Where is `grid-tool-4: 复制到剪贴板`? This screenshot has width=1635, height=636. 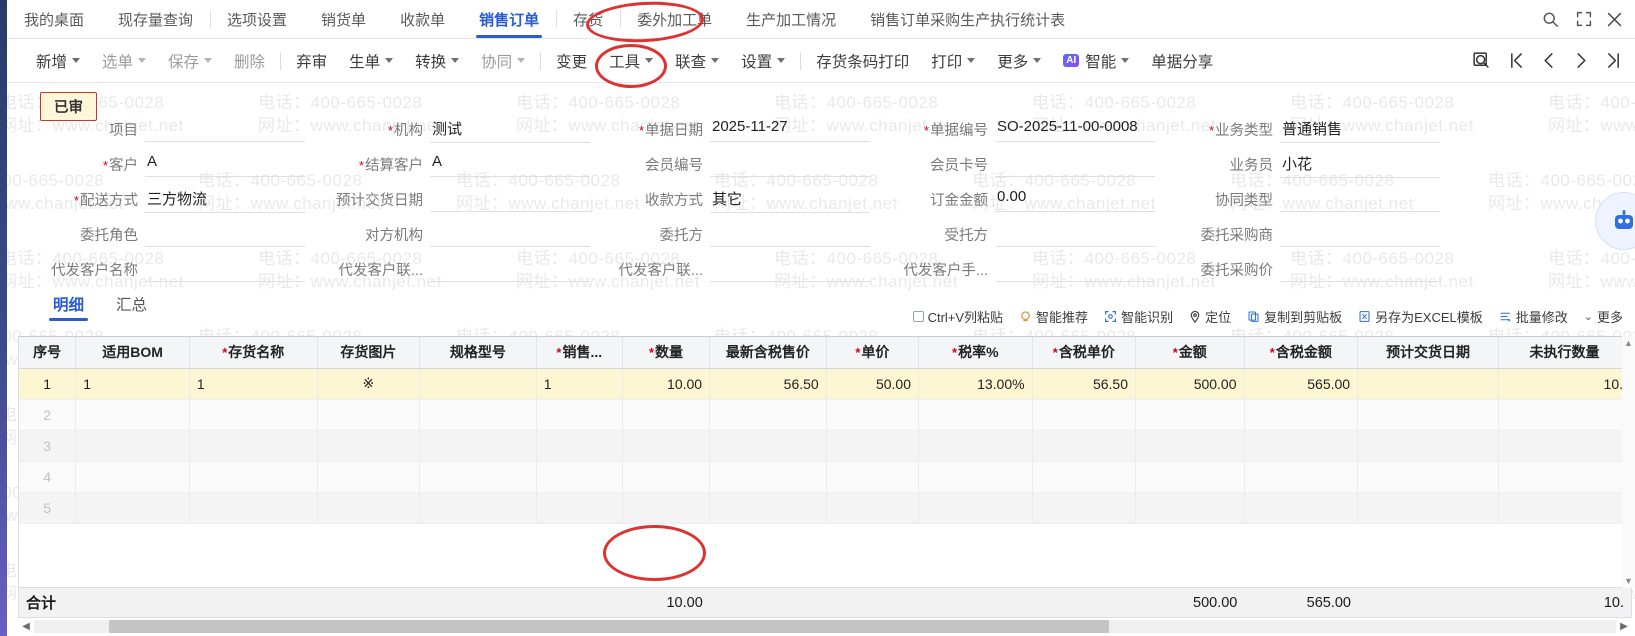
grid-tool-4: 复制到剪贴板 is located at coordinates (1294, 316).